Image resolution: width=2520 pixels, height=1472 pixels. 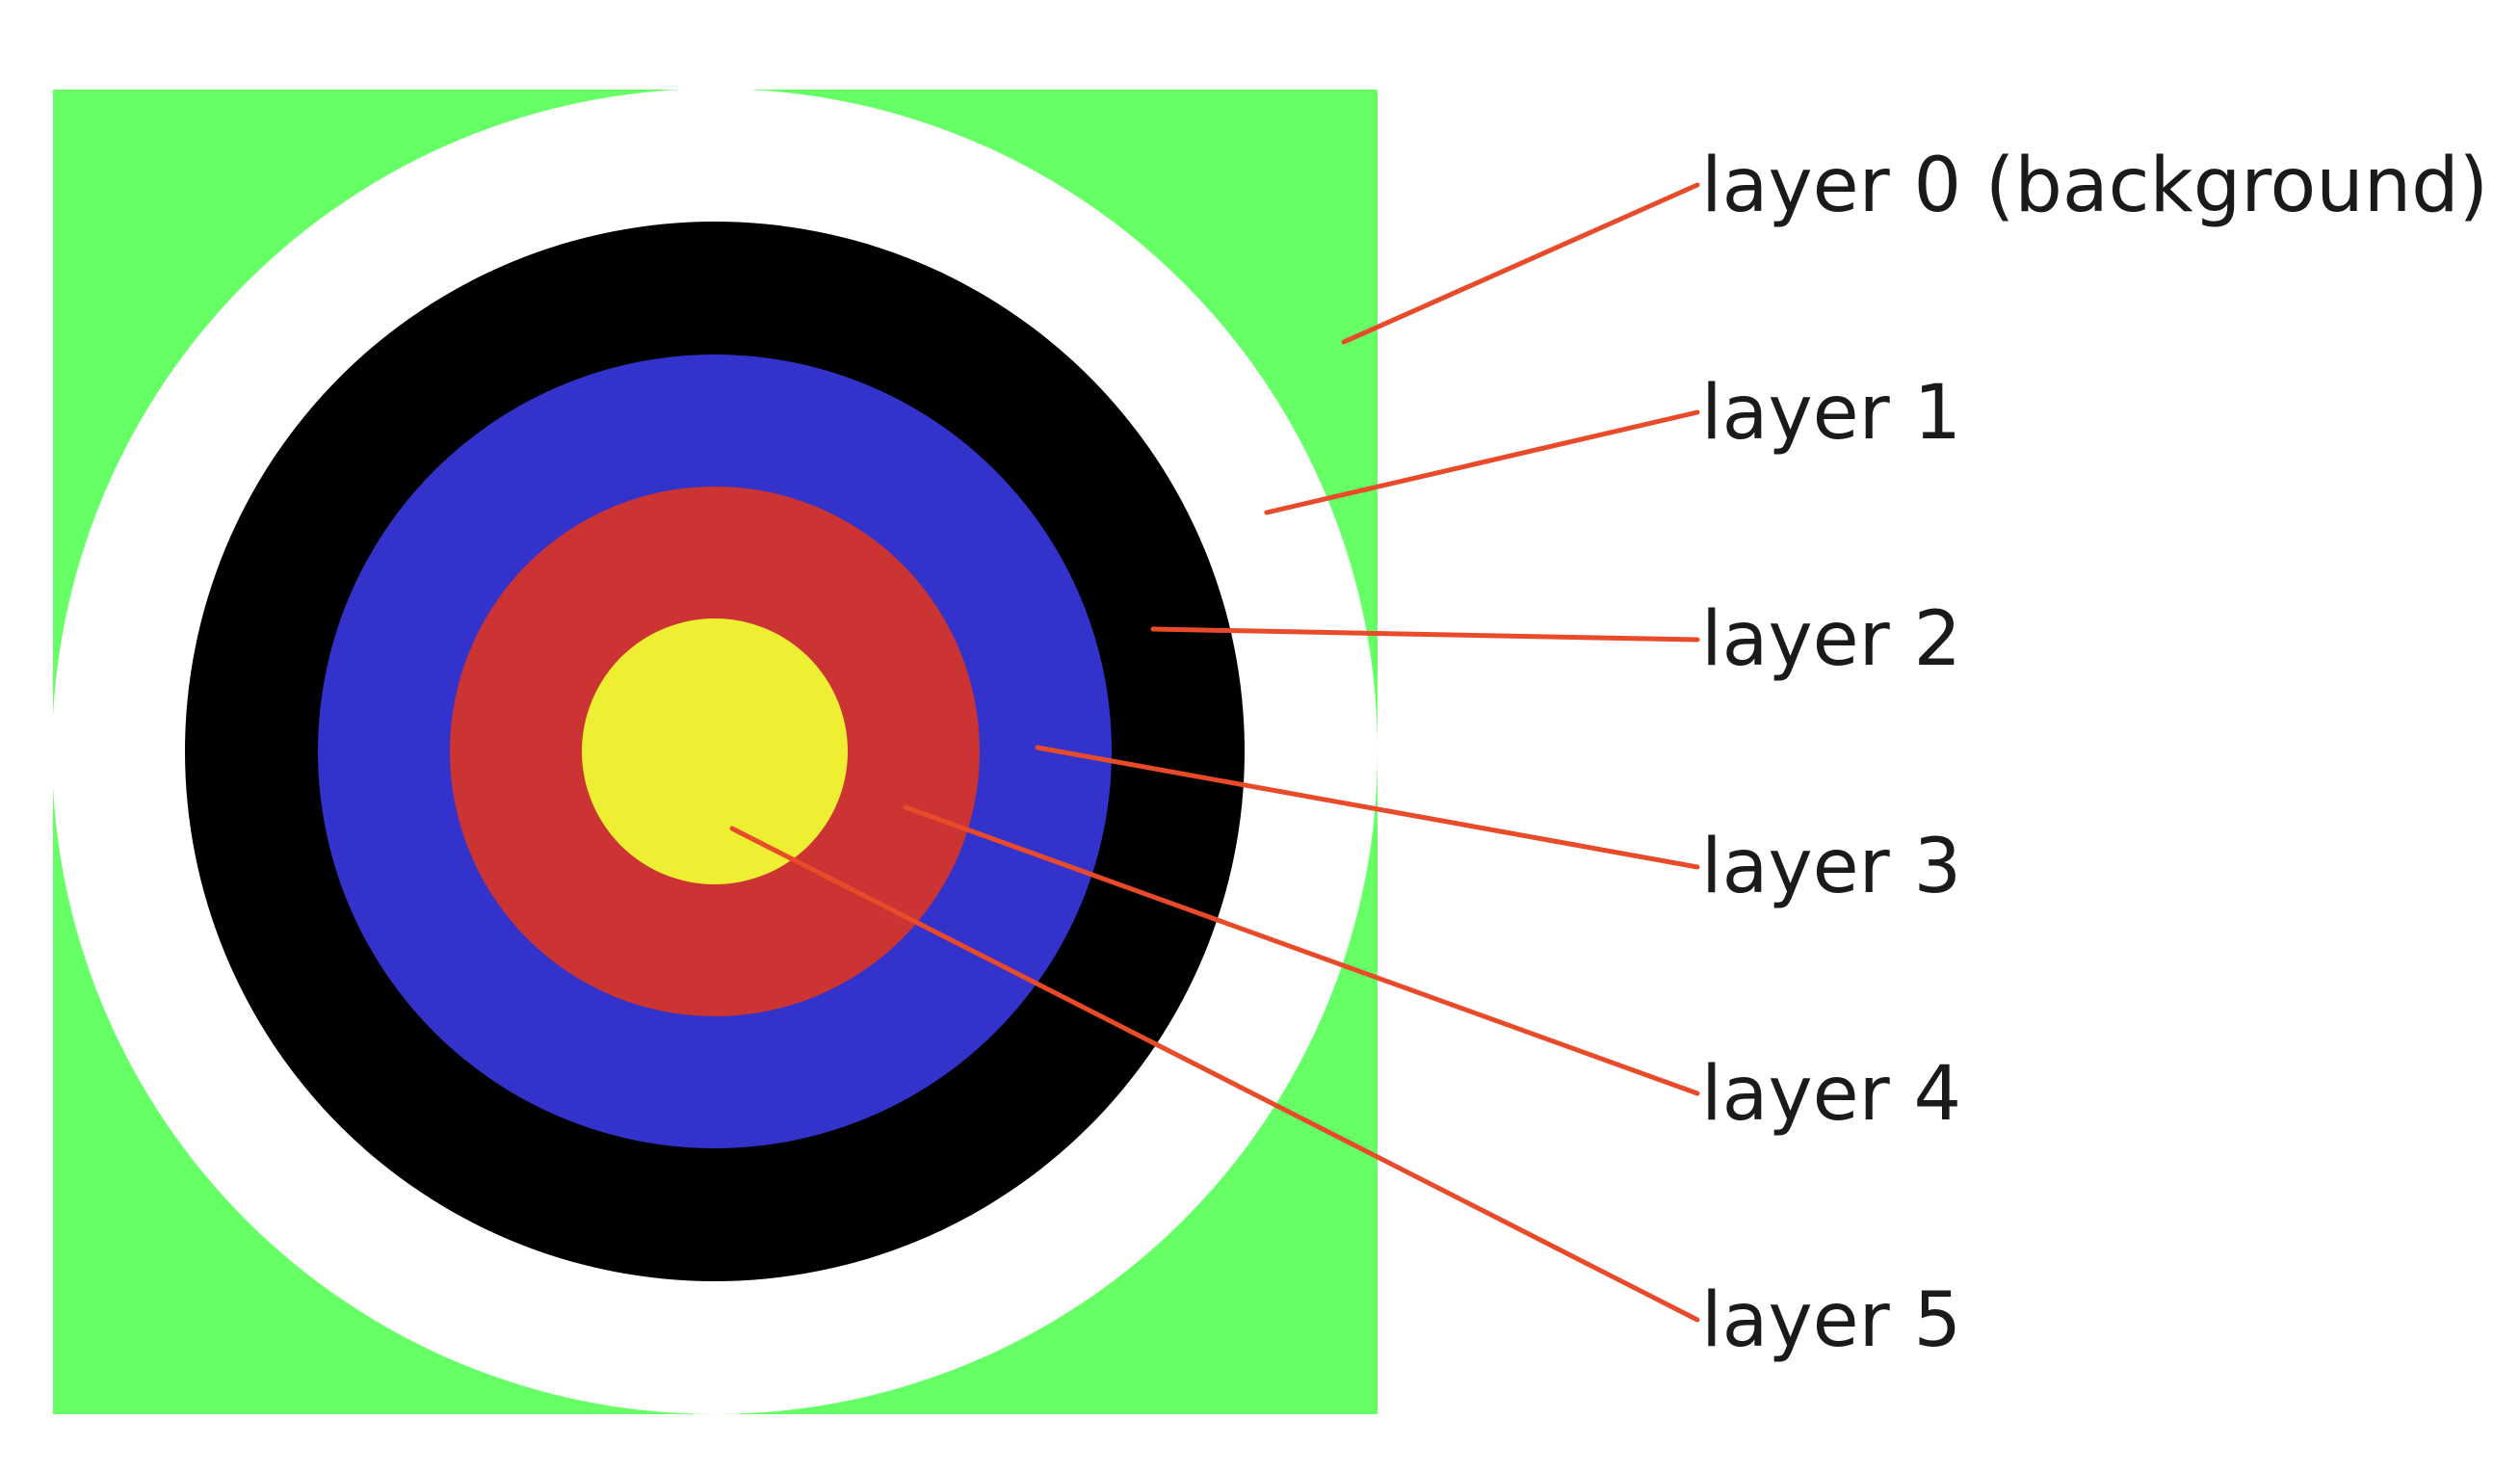 What do you see at coordinates (1831, 639) in the screenshot?
I see `label-layer-2: layer 2` at bounding box center [1831, 639].